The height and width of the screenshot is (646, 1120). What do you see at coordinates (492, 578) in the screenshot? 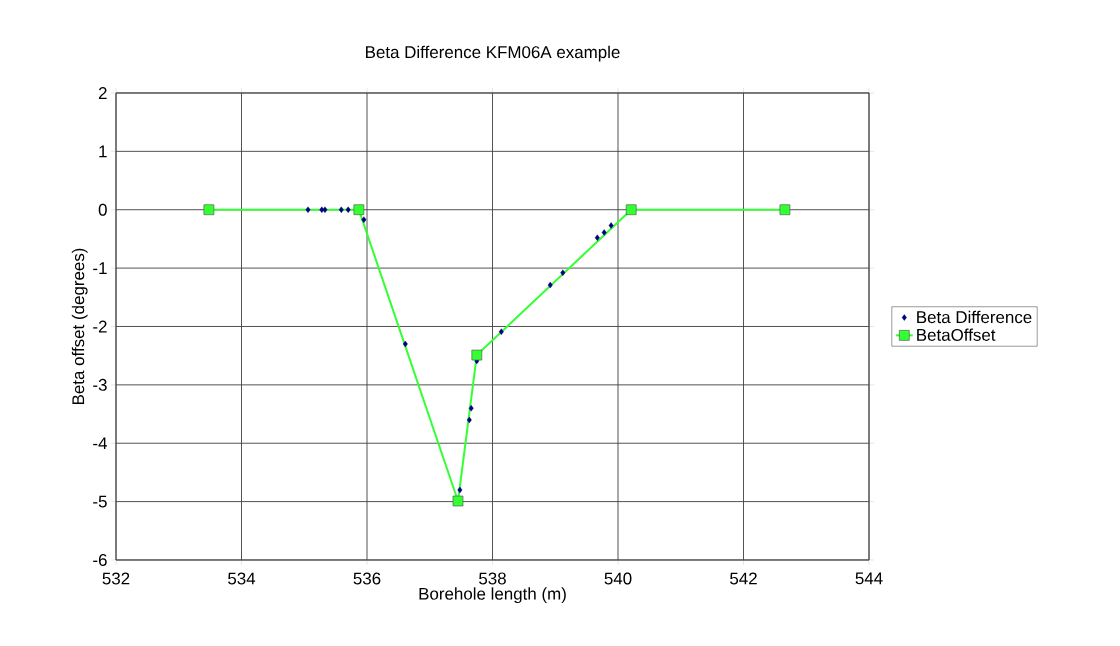
I see `x-tick-label: 538` at bounding box center [492, 578].